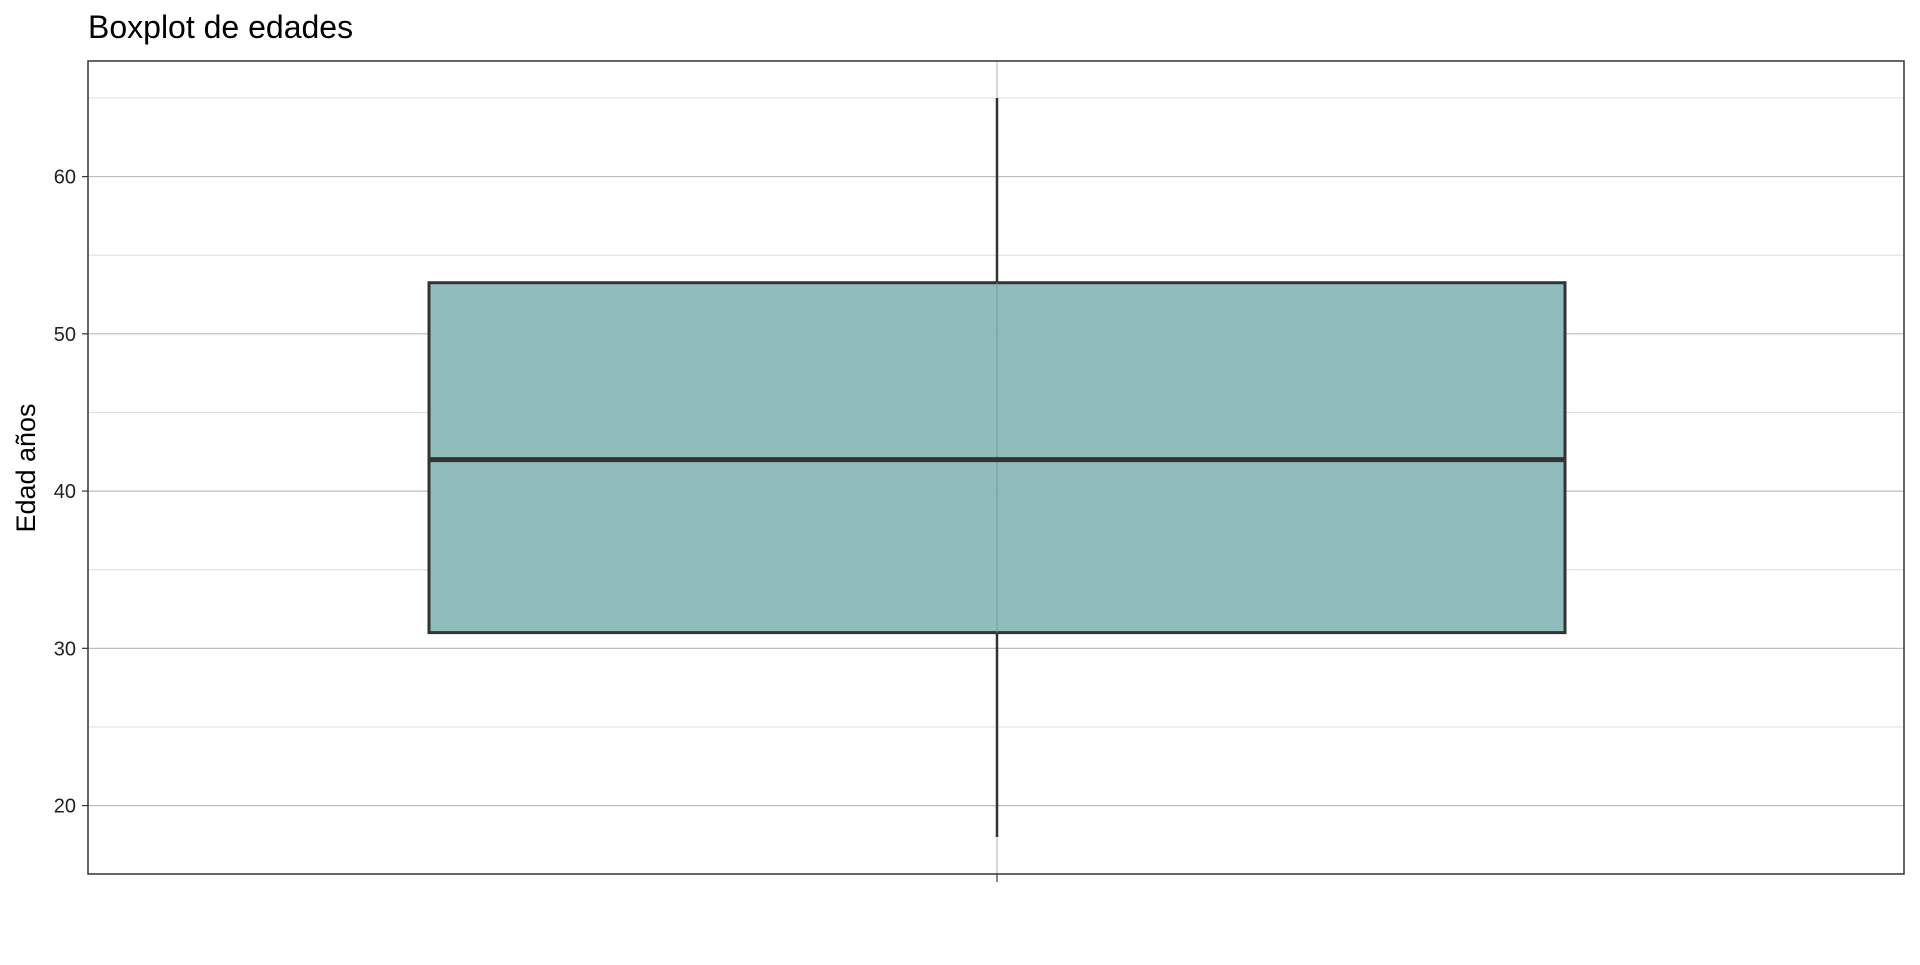 This screenshot has height=965, width=1920. What do you see at coordinates (26, 467) in the screenshot?
I see `y-axis-label: Edad años` at bounding box center [26, 467].